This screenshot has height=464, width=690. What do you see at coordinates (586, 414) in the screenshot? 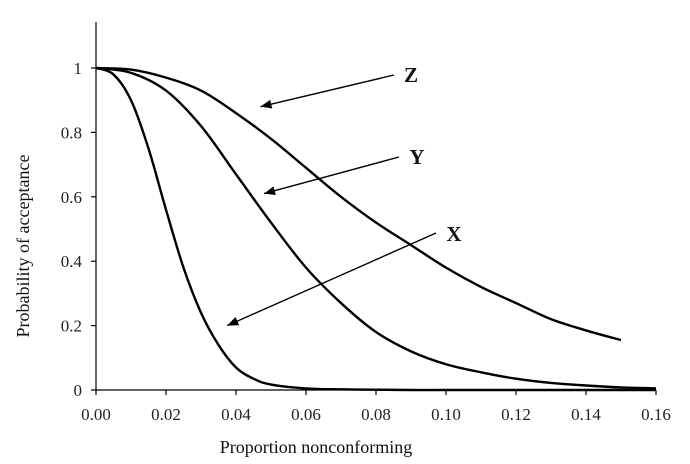
I see `x-tick-label: 0.14` at bounding box center [586, 414].